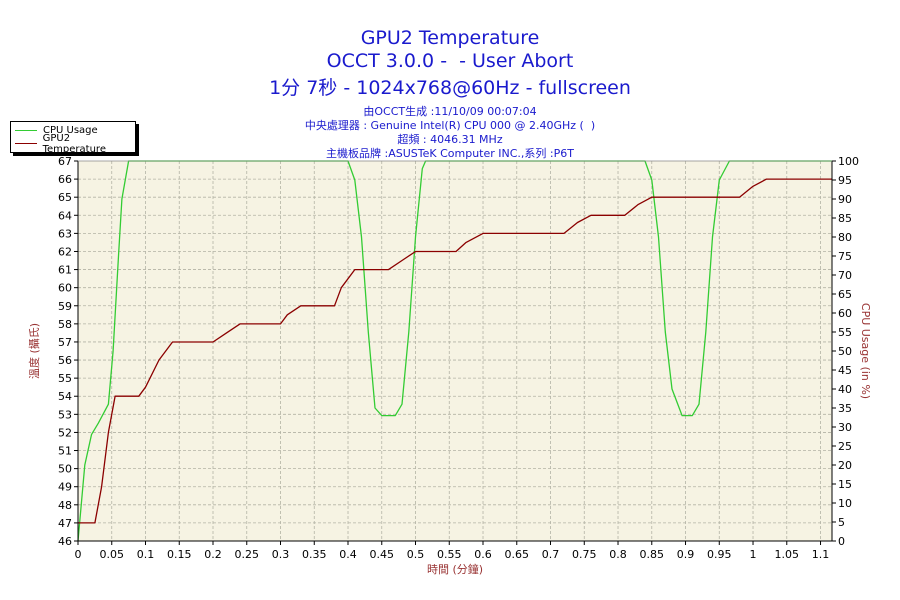  Describe the element at coordinates (65, 396) in the screenshot. I see `y-left-tick-label: 54` at that location.